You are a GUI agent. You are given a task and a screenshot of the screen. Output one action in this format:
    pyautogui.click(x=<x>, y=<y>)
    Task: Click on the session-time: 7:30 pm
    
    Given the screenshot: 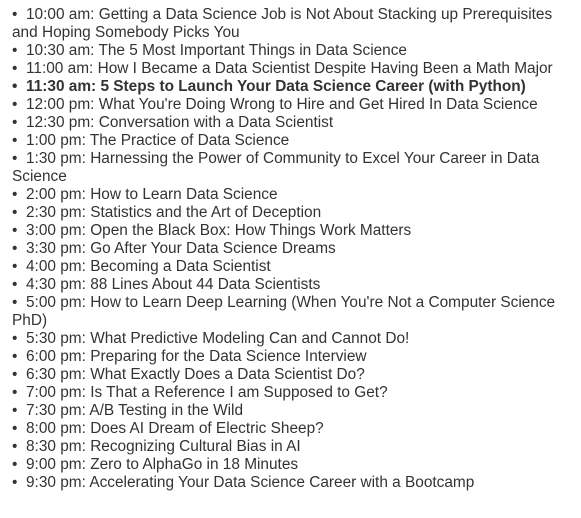 What is the action you would take?
    pyautogui.click(x=54, y=410)
    